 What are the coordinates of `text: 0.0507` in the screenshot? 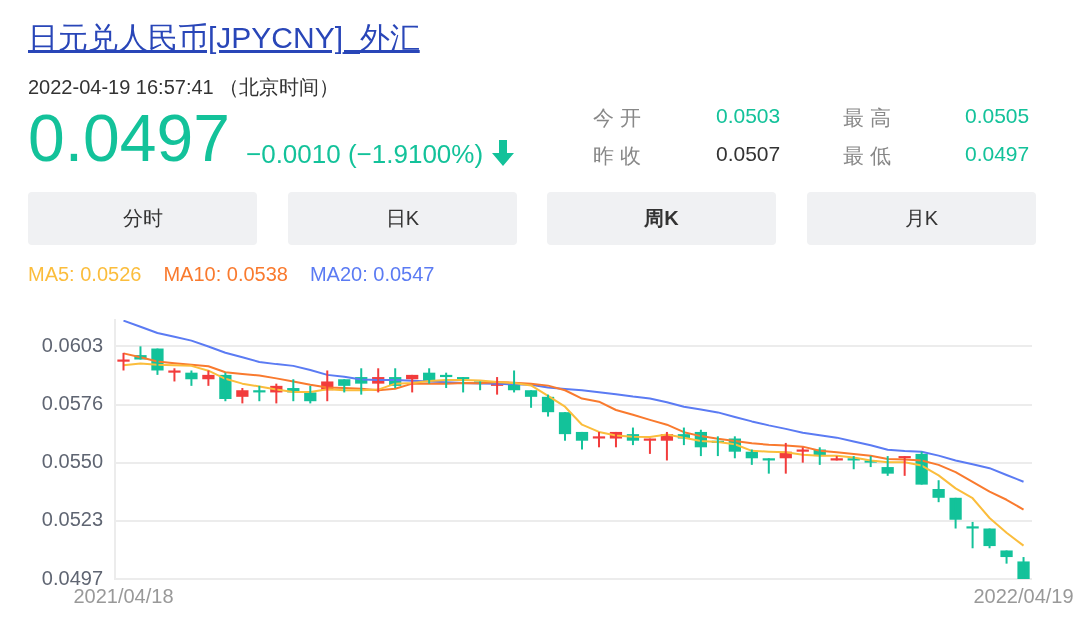 It's located at (748, 154).